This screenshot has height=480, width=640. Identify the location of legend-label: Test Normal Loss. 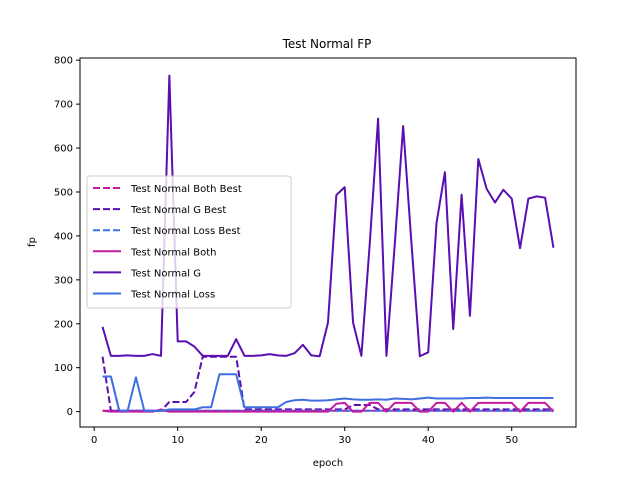
(172, 295).